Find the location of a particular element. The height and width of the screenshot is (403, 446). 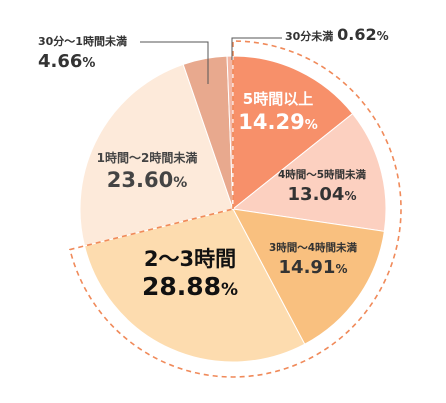

slice-unit-2: % is located at coordinates (341, 269).